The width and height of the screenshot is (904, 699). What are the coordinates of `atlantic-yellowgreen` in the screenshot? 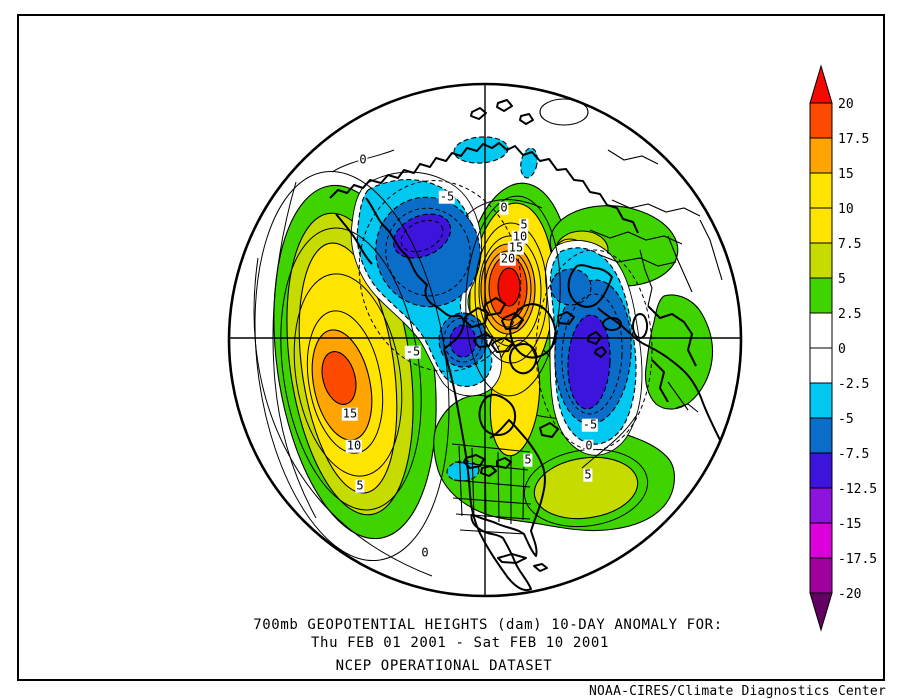 It's located at (586, 488).